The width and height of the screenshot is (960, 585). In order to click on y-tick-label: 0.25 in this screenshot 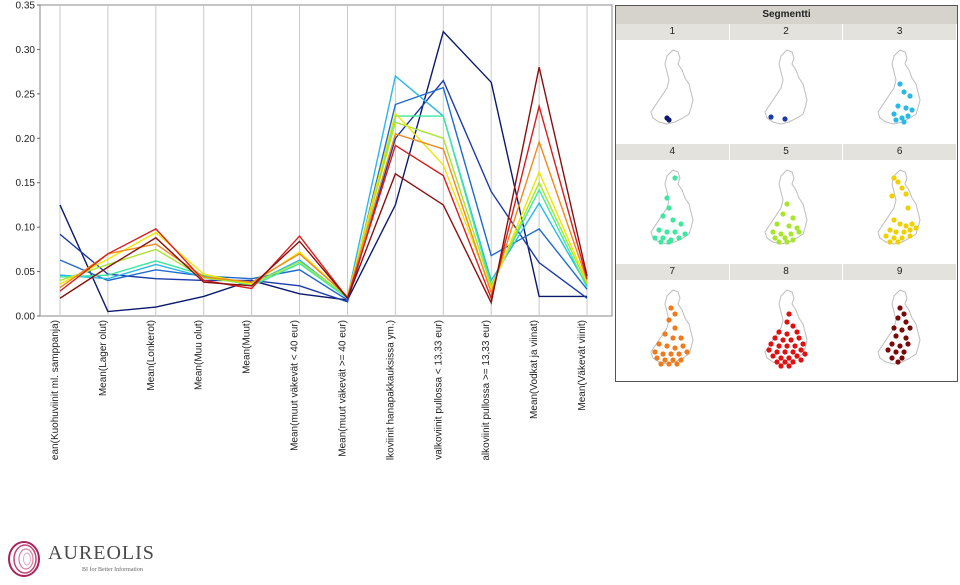, I will do `click(26, 94)`.